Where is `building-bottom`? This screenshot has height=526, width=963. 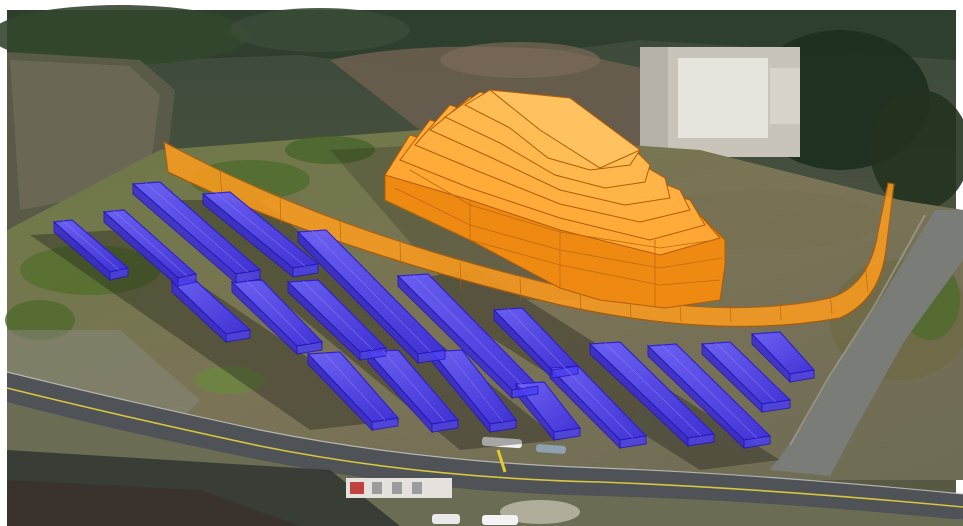 building-bottom is located at coordinates (399, 488).